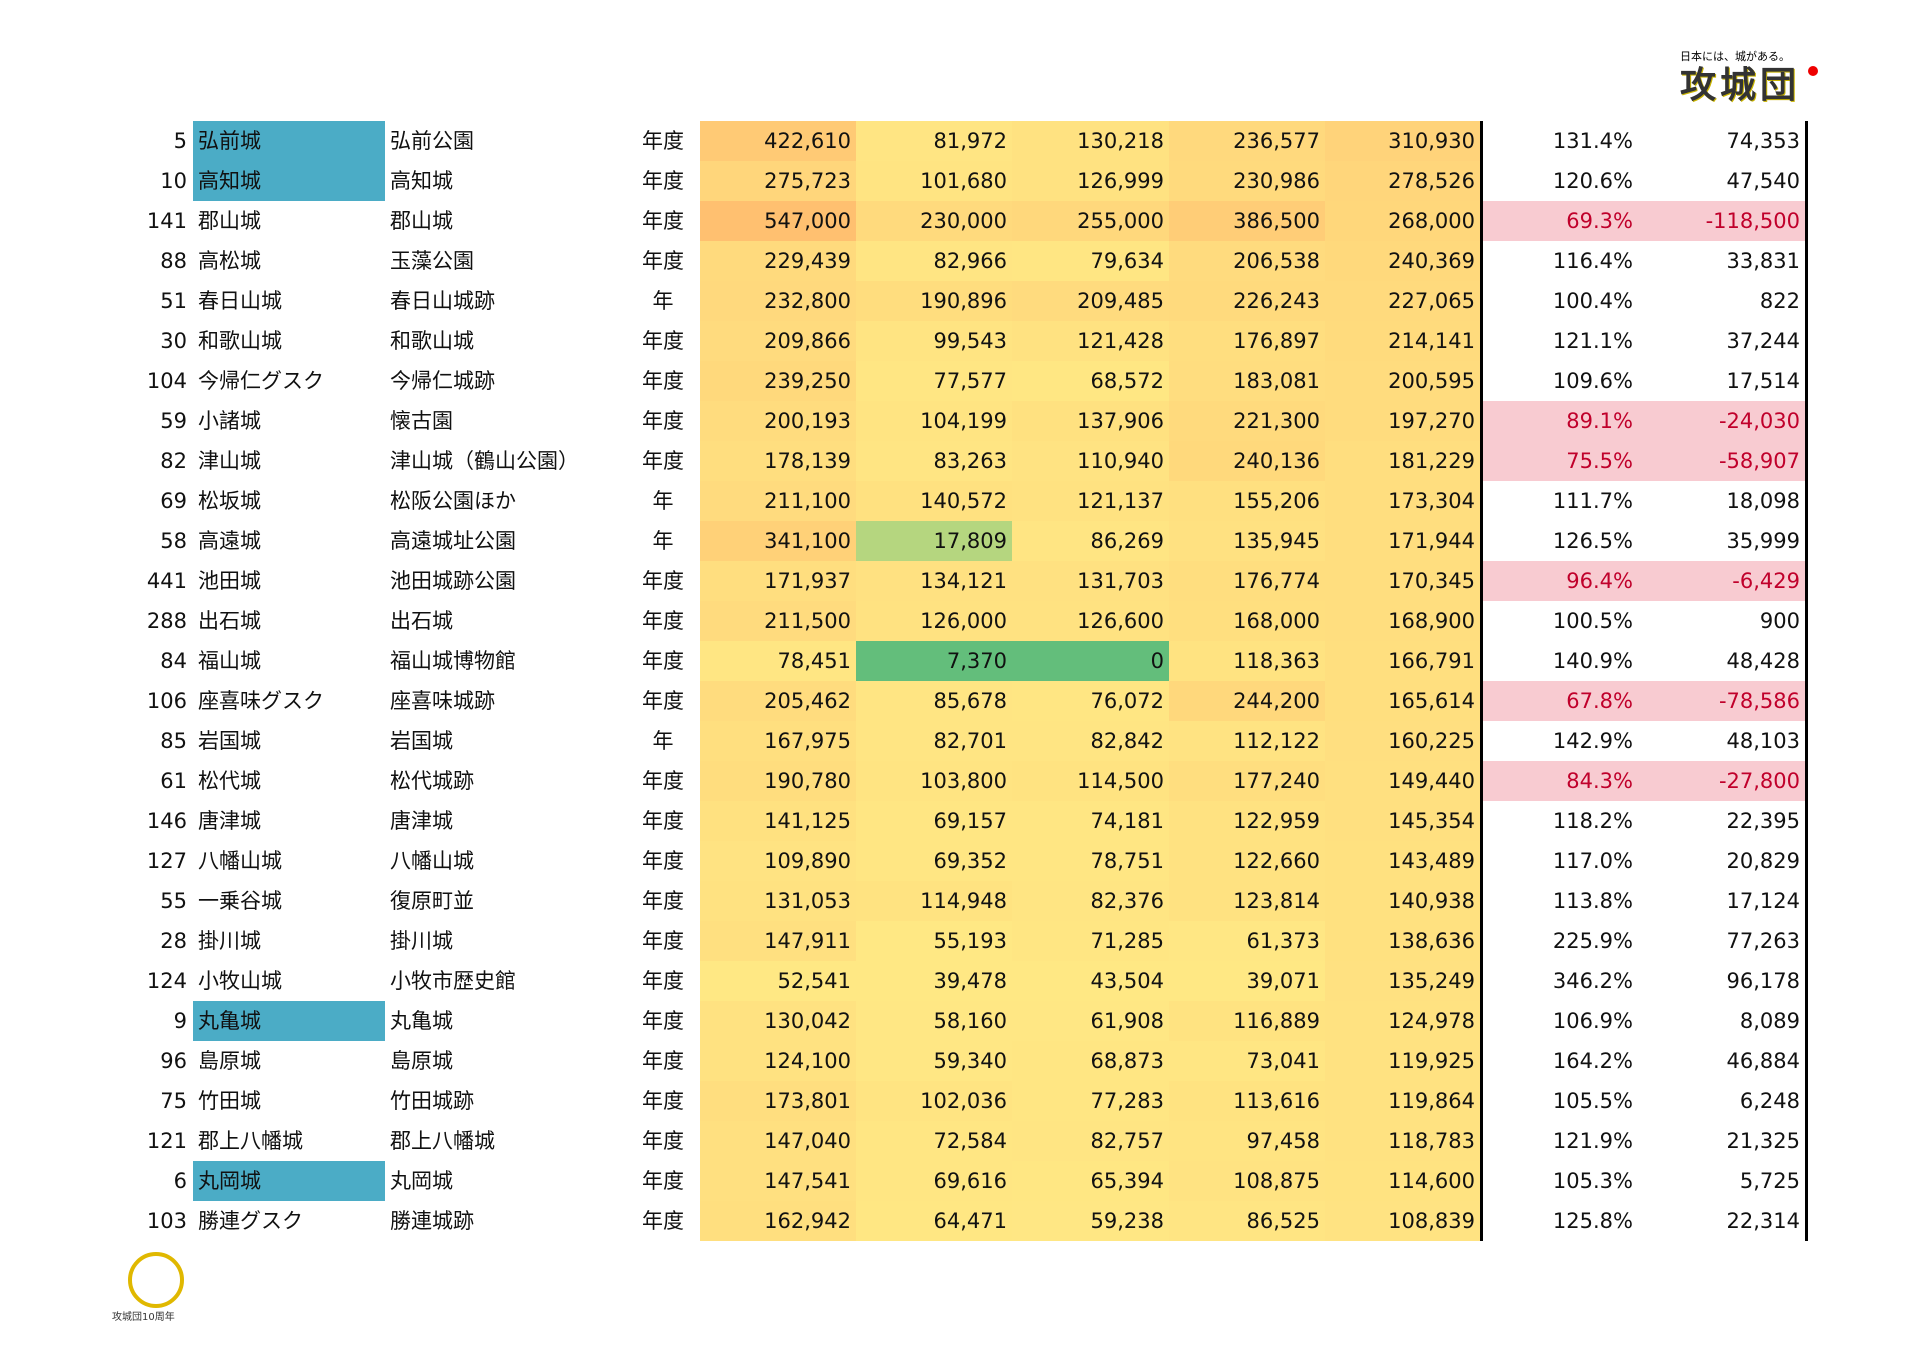 This screenshot has width=1920, height=1358. Describe the element at coordinates (1090, 421) in the screenshot. I see `visitor-count: 137,906` at that location.